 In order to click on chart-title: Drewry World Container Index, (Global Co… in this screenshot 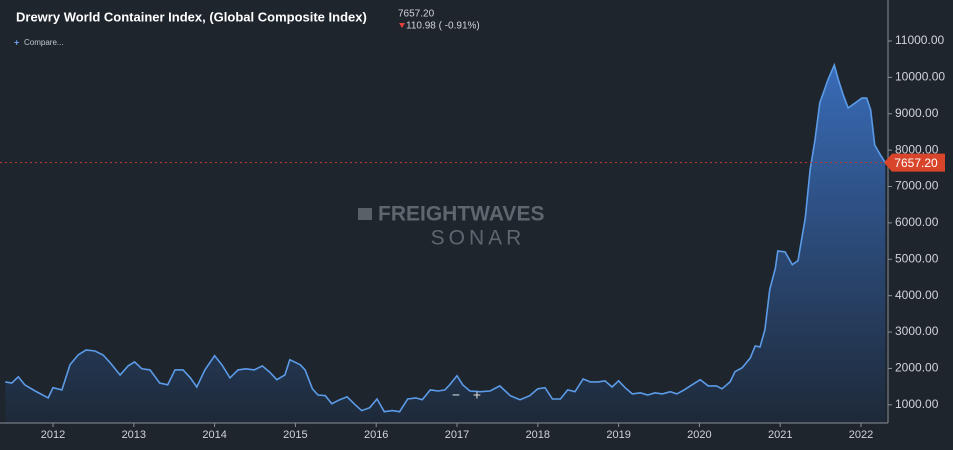, I will do `click(191, 16)`.